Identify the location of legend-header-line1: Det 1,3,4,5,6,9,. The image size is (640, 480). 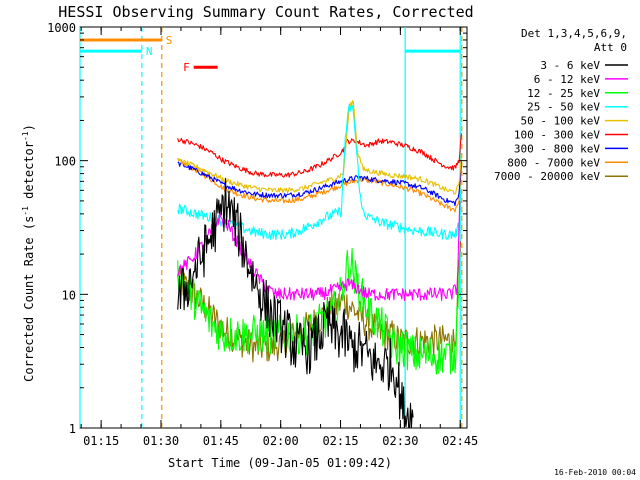
(574, 33).